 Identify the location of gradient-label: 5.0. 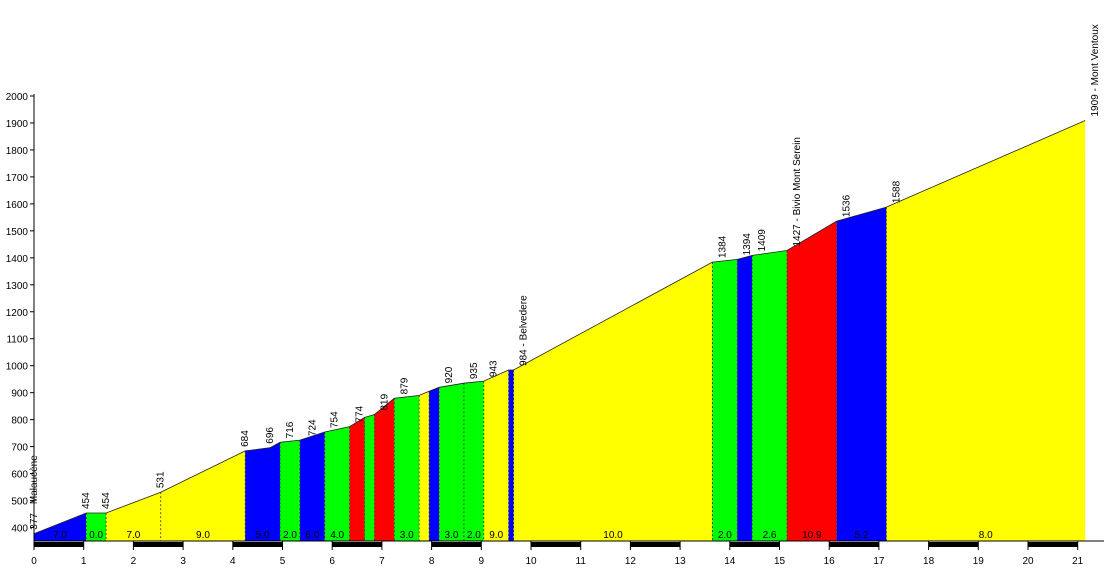
(263, 535).